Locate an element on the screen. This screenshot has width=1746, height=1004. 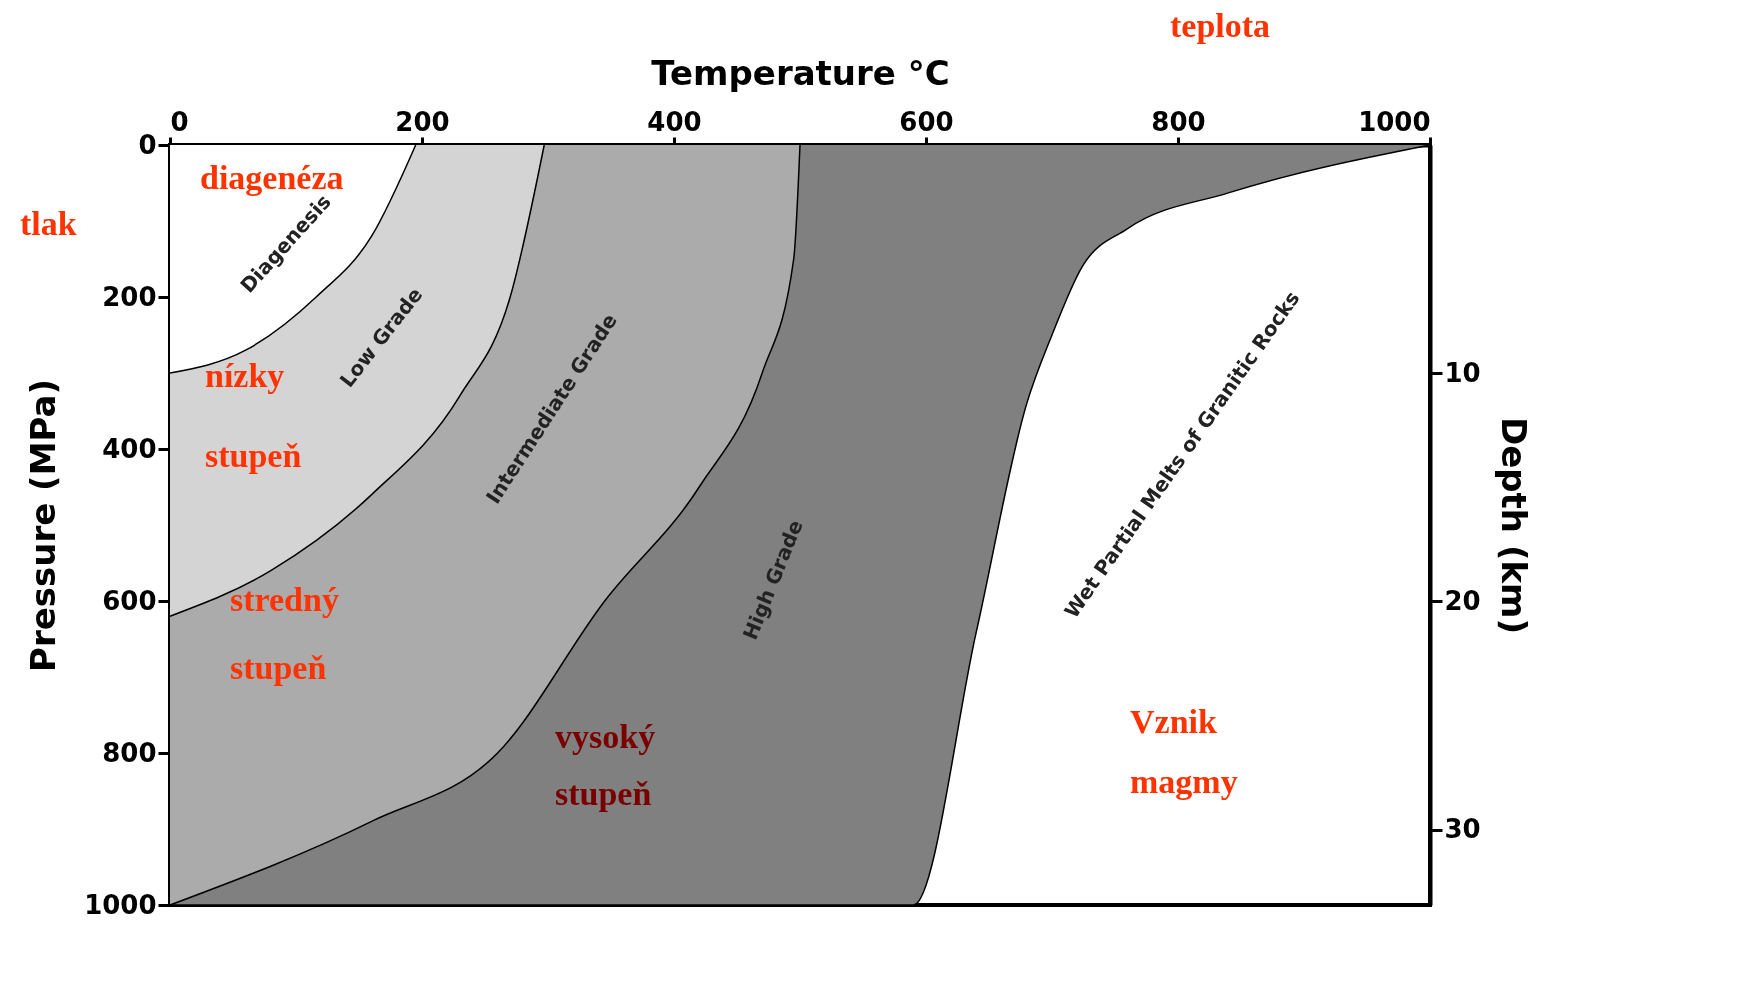
y-tick-label: 600 is located at coordinates (129, 600).